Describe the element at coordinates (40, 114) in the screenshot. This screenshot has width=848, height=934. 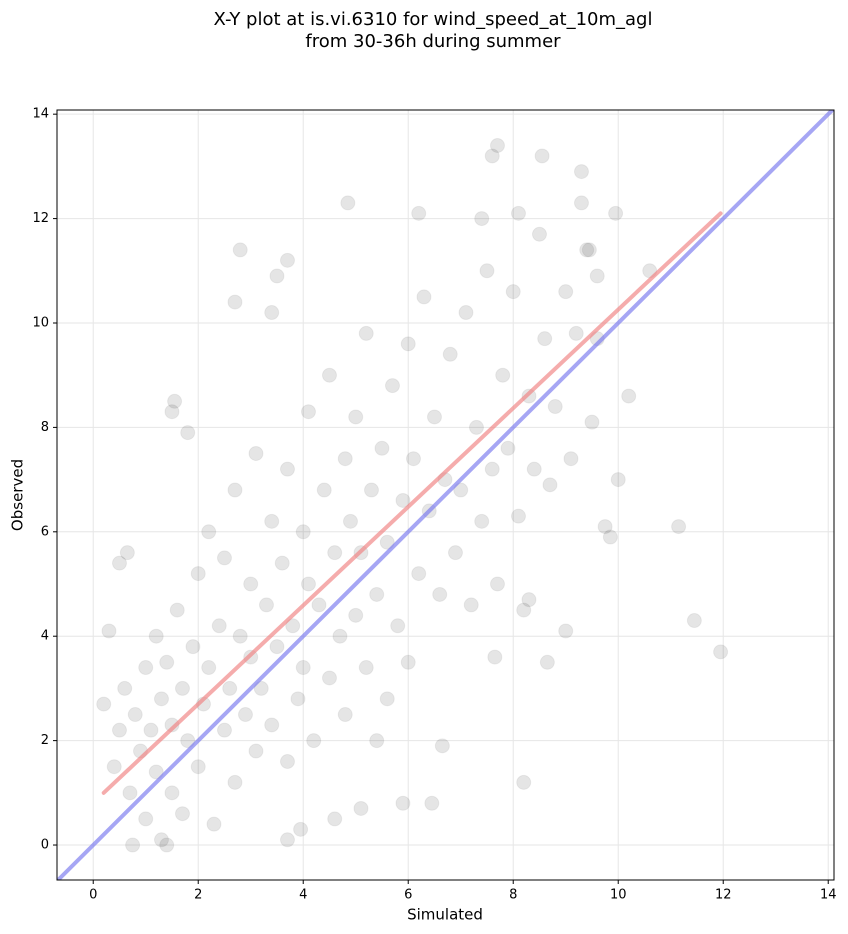
I see `y-tick-label: 14` at that location.